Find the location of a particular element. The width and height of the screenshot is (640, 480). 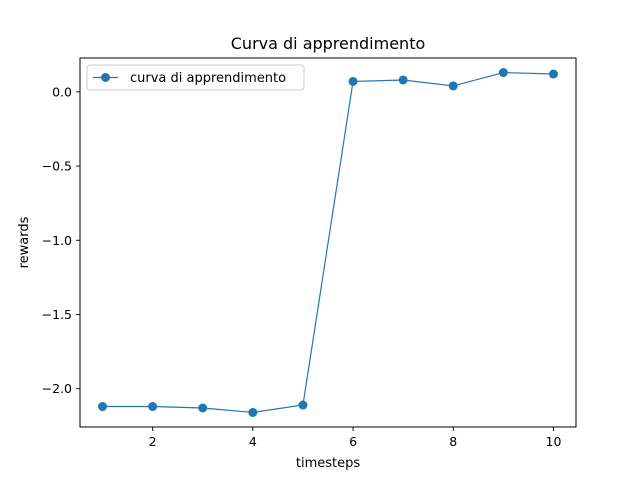

y-axis: 0.0 −0.5 −1.0 −1.5 −2.0 is located at coordinates (61, 240).